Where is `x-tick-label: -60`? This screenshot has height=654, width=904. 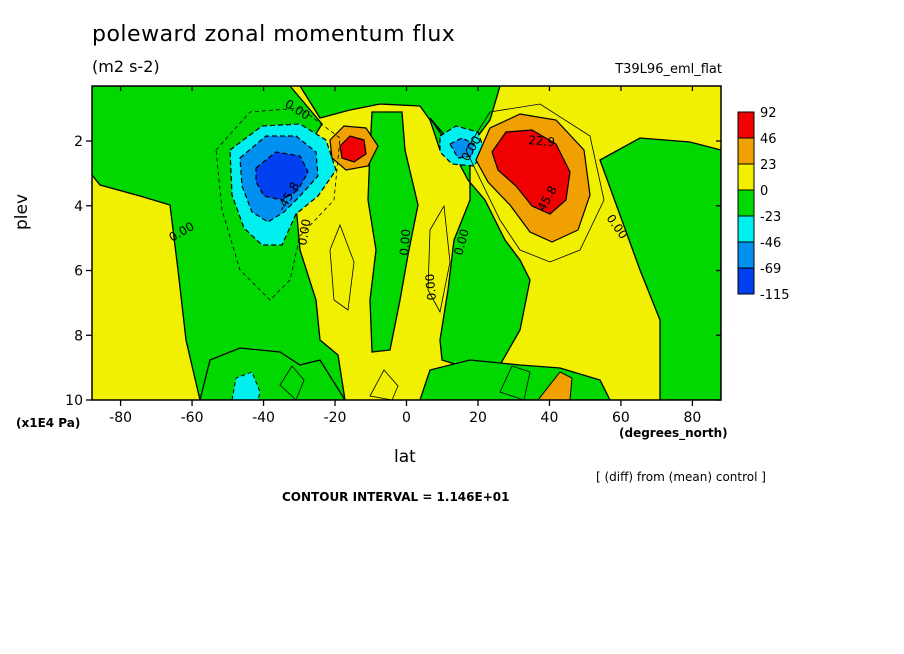
x-tick-label: -60 is located at coordinates (192, 418).